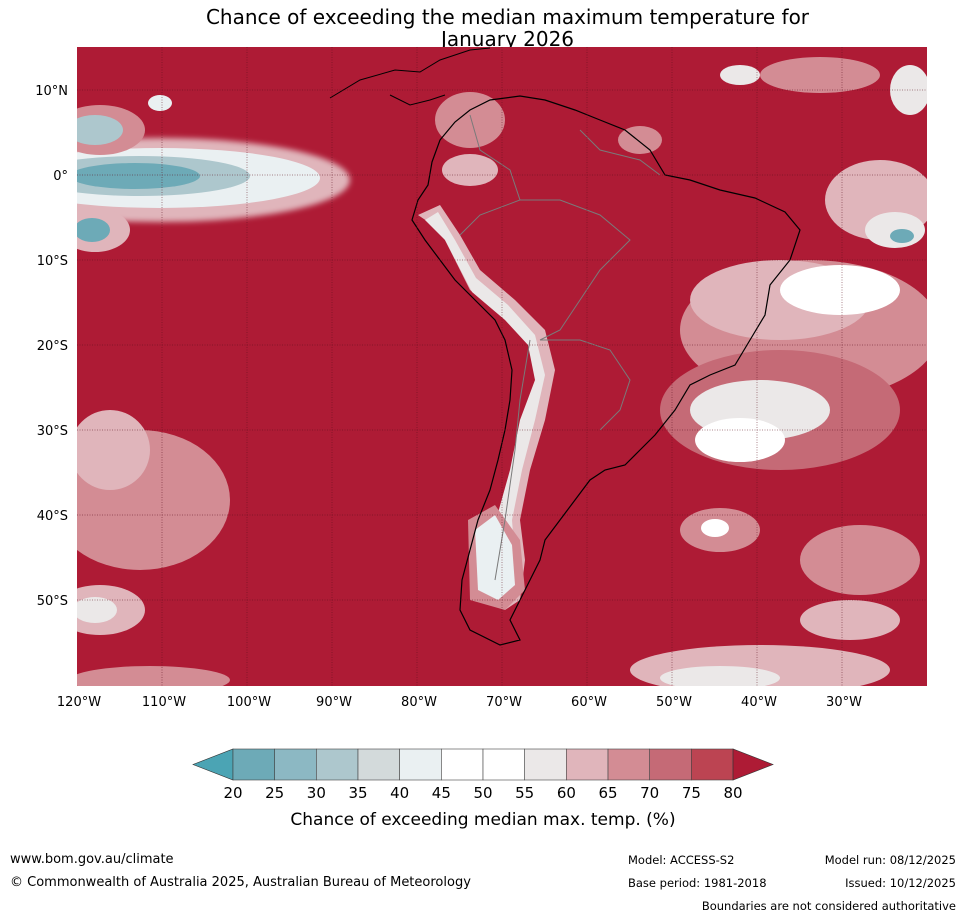  I want to click on footer-model: Model: ACCESS-S2, so click(681, 860).